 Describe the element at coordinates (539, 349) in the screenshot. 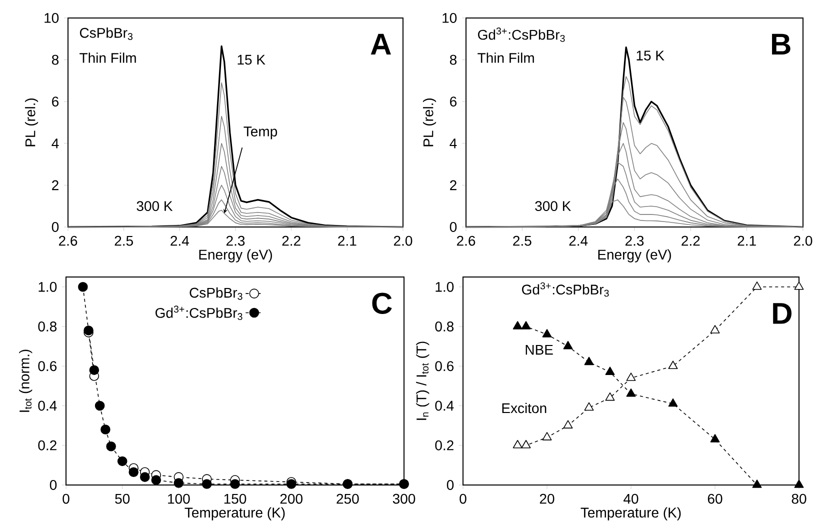

I see `series-label: NBE` at that location.